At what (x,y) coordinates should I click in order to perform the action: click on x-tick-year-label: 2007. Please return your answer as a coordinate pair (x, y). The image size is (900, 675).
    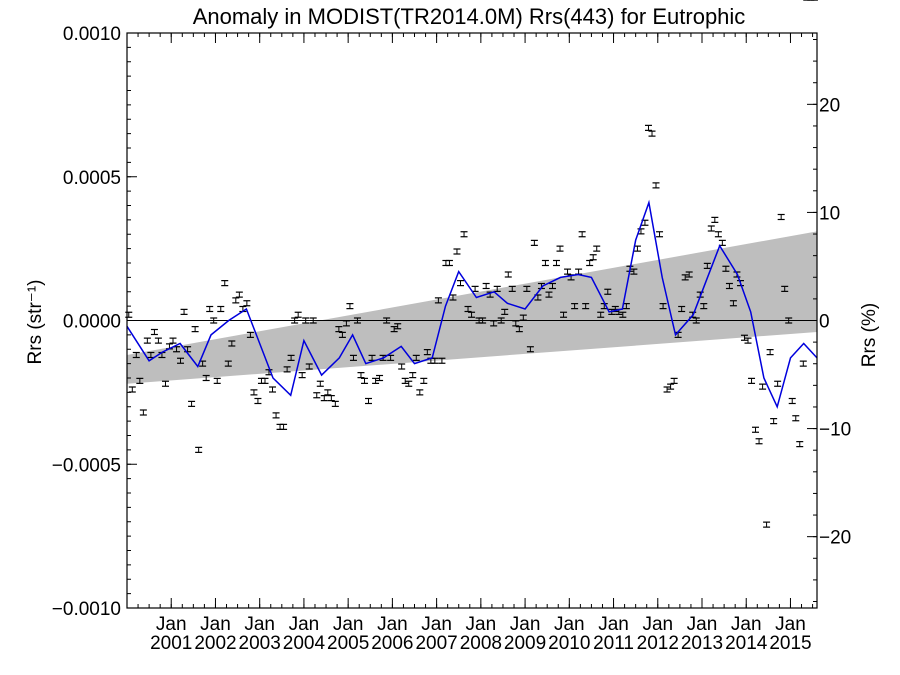
    Looking at the image, I should click on (436, 643).